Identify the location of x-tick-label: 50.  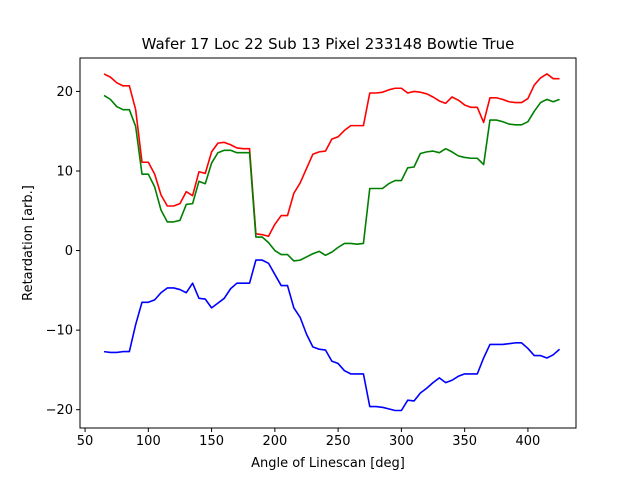
(85, 441).